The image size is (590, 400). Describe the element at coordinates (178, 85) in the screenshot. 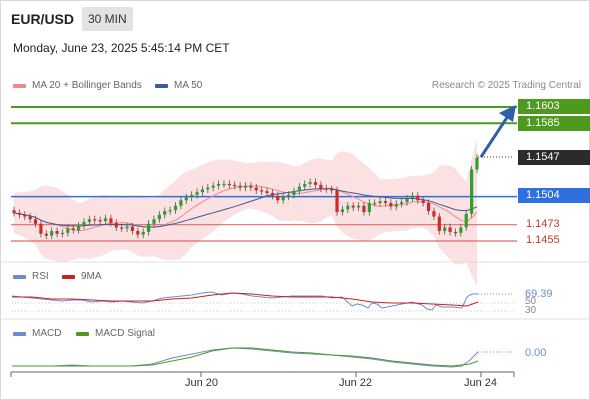

I see `legend-ma50: MA 50` at that location.